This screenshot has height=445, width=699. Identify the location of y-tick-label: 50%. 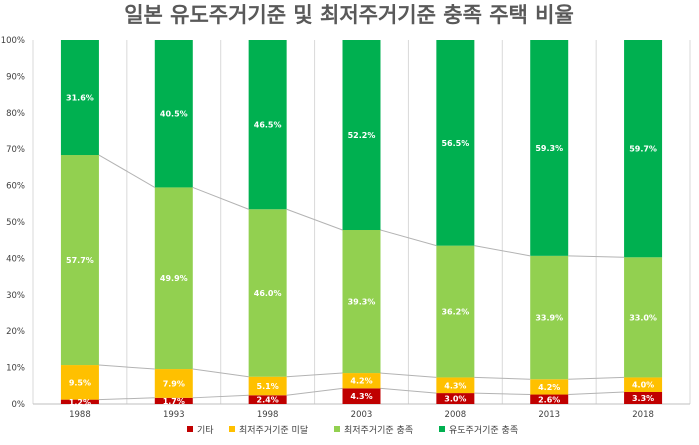
(15, 223).